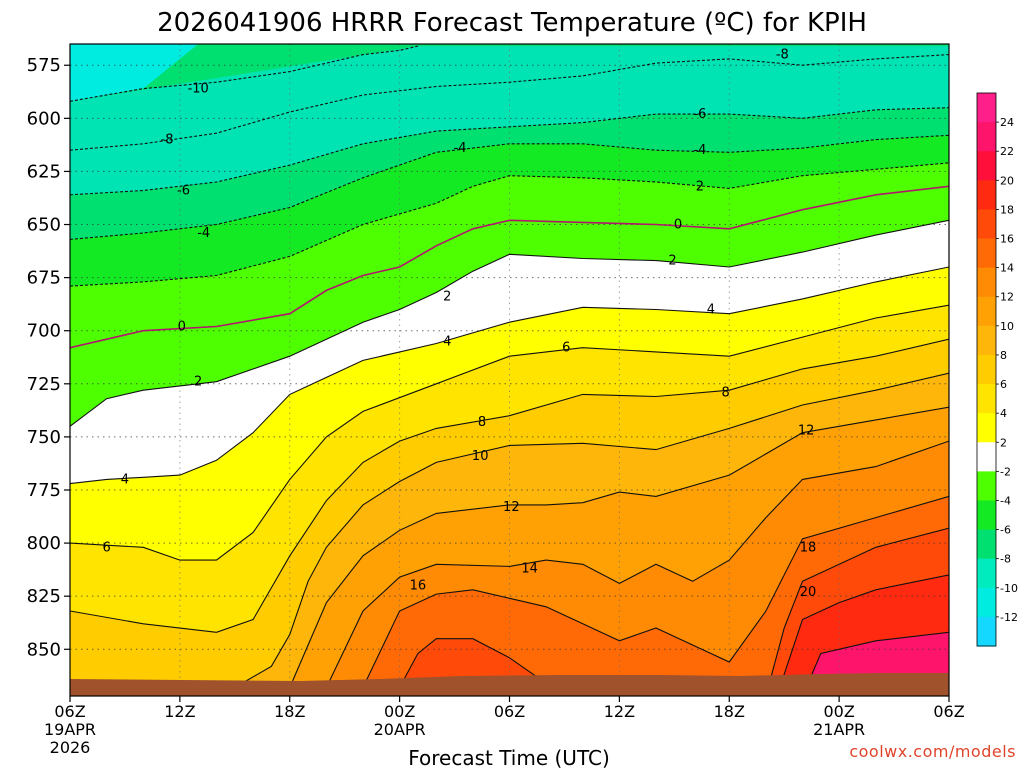  What do you see at coordinates (839, 729) in the screenshot?
I see `x-tick-date: 21APR` at bounding box center [839, 729].